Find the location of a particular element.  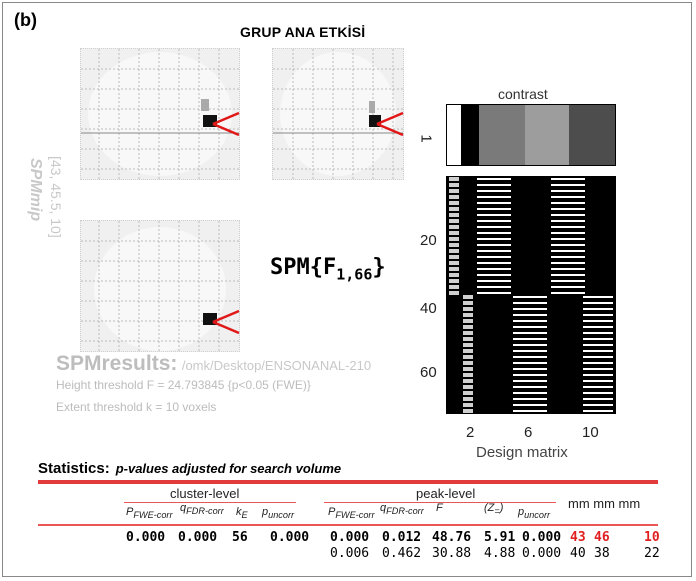

cell-peak-puncorr: 0.000 is located at coordinates (542, 537).